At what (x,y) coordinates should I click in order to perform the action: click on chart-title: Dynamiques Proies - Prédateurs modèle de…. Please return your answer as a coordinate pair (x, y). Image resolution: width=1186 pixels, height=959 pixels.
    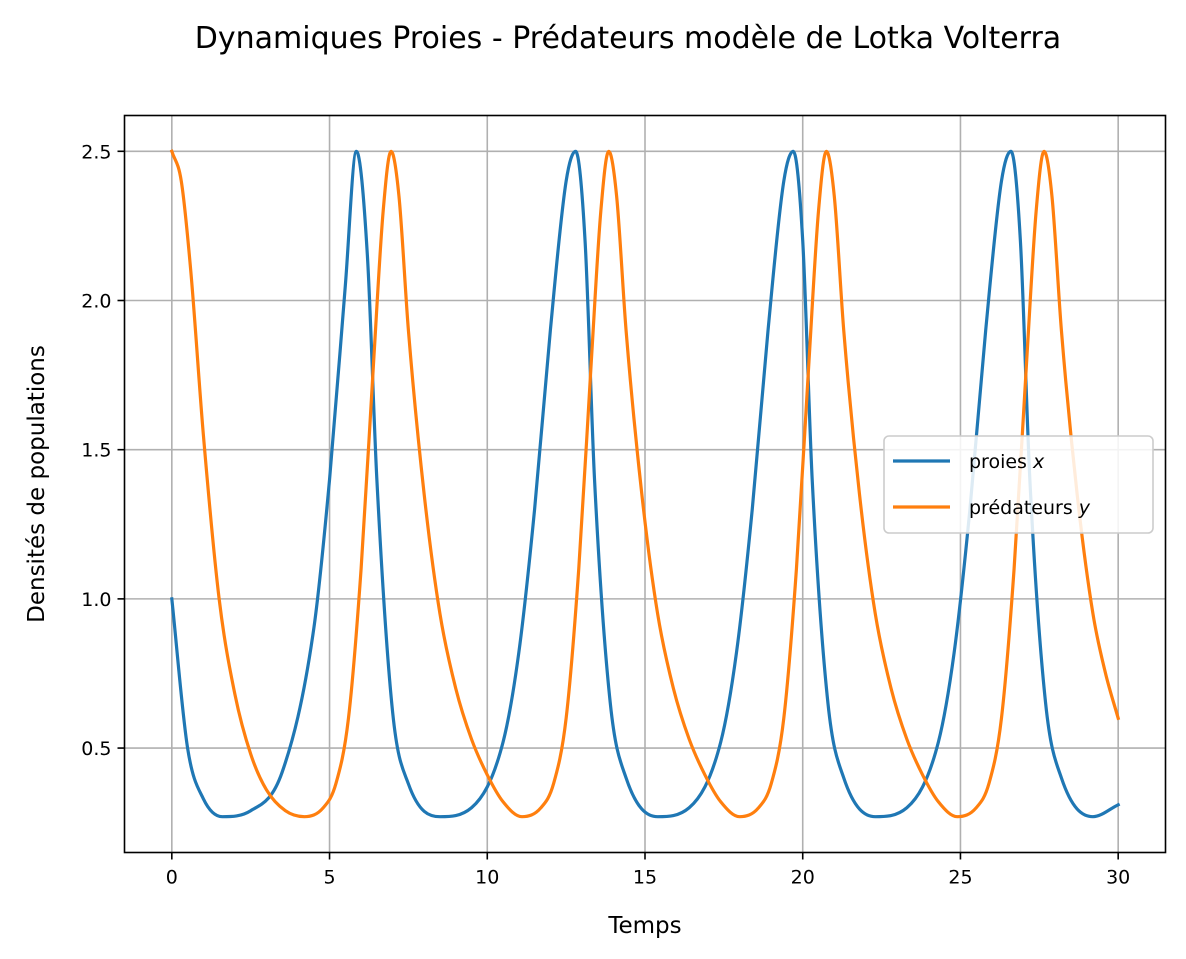
    Looking at the image, I should click on (628, 38).